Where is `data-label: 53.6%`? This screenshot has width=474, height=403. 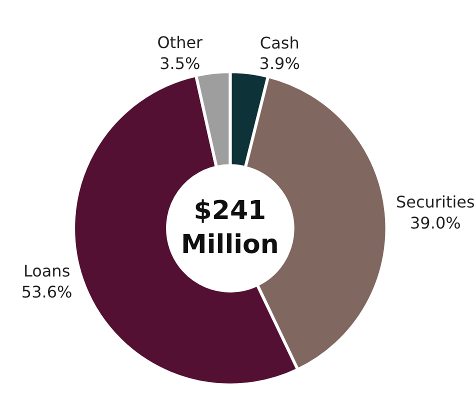 data-label: 53.6% is located at coordinates (46, 292).